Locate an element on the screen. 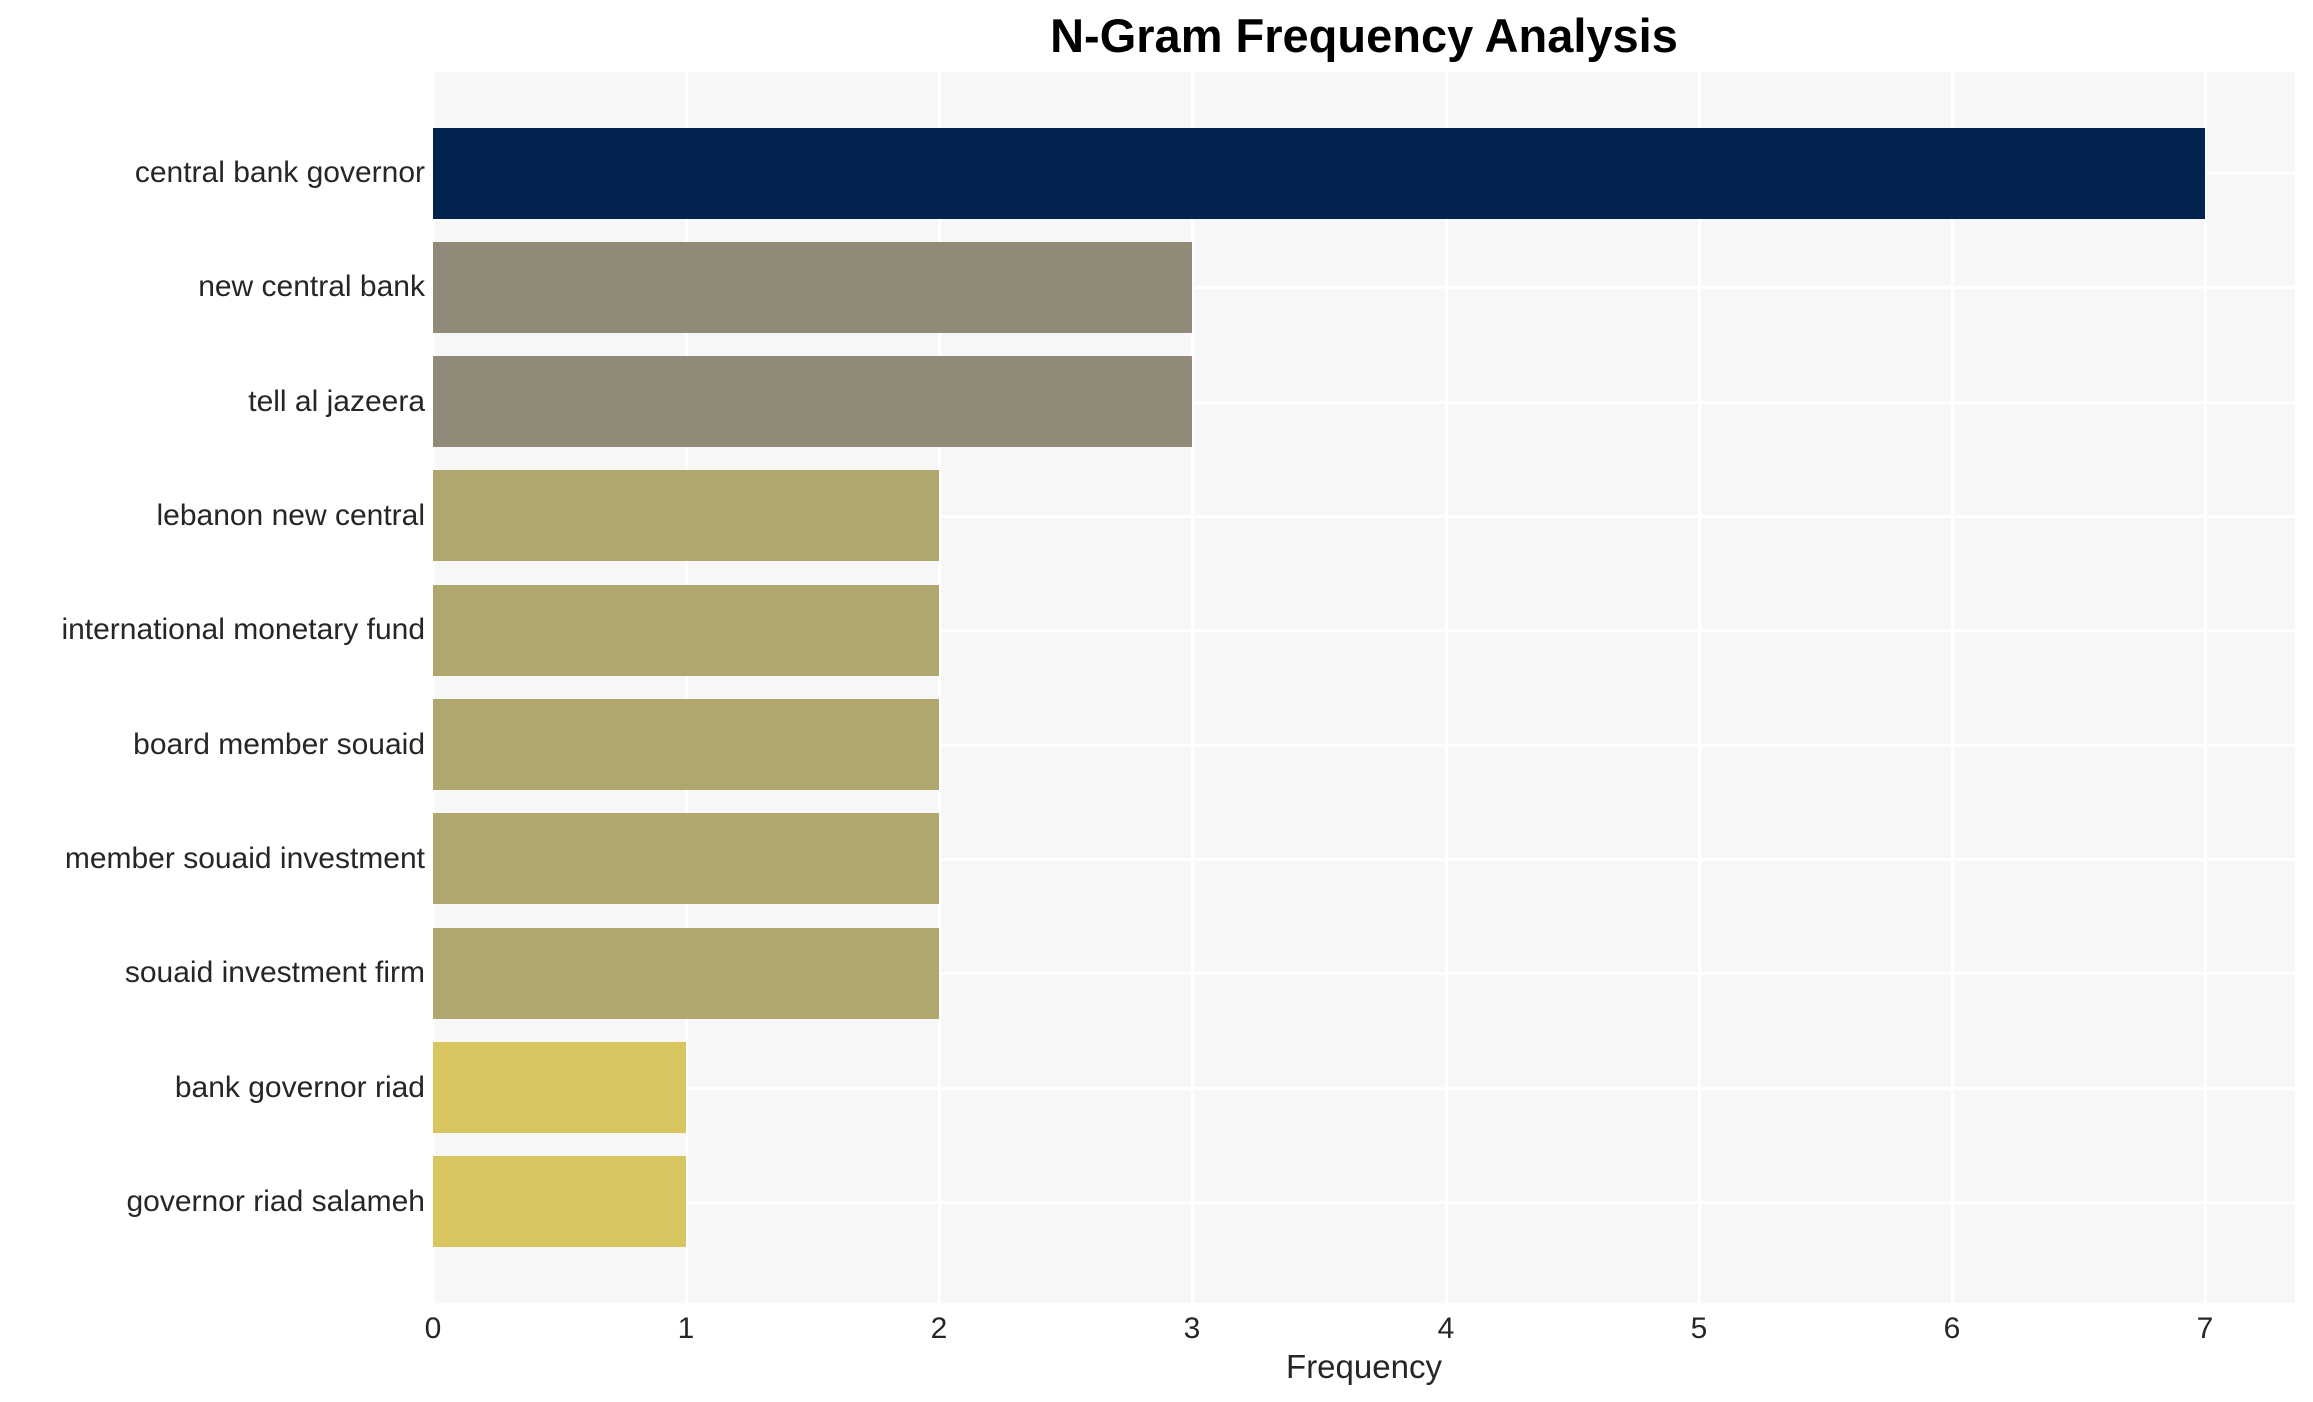 Image resolution: width=2313 pixels, height=1402 pixels. bar-tell-al-jazeera is located at coordinates (812, 401).